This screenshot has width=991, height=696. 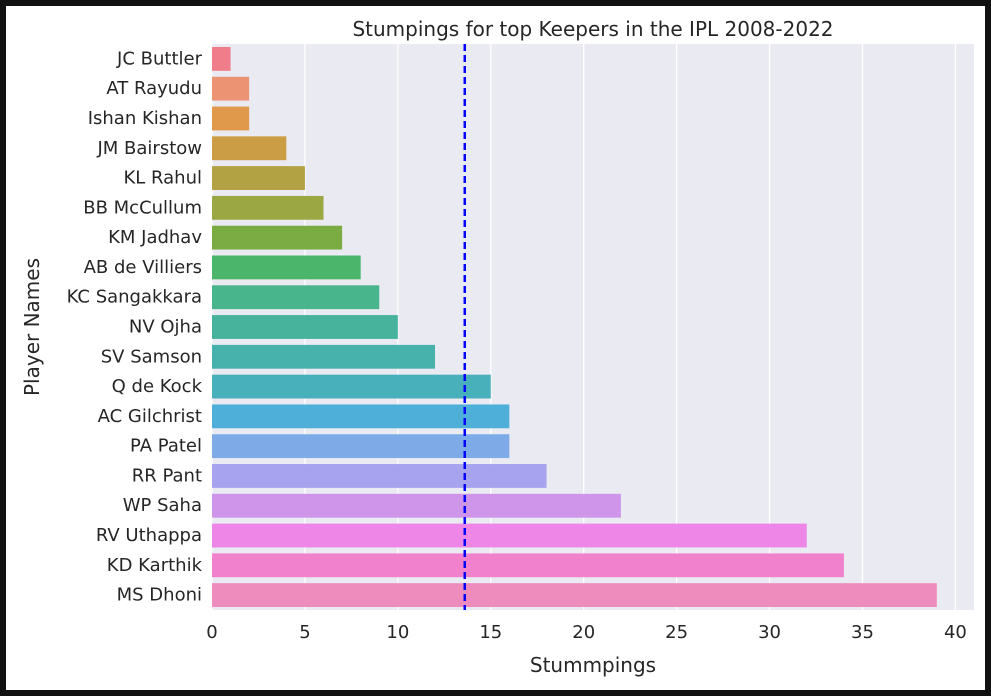 What do you see at coordinates (955, 632) in the screenshot?
I see `x-tick-label: 40` at bounding box center [955, 632].